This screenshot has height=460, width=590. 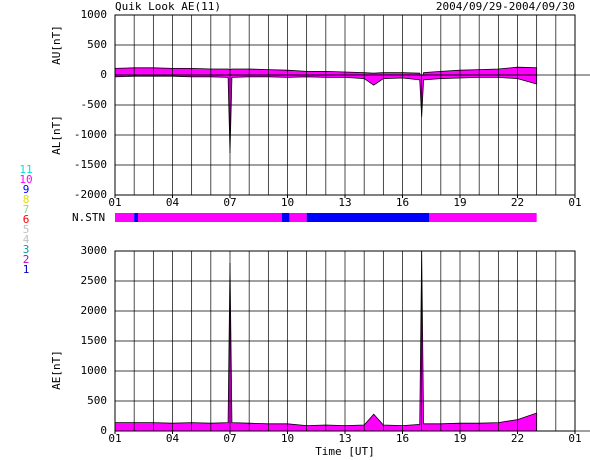 I want to click on legend-level: 10, so click(x=25, y=179).